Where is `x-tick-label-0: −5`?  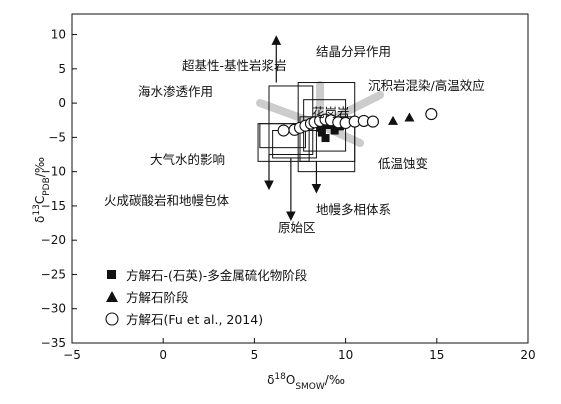
x-tick-label-0: −5 is located at coordinates (72, 355).